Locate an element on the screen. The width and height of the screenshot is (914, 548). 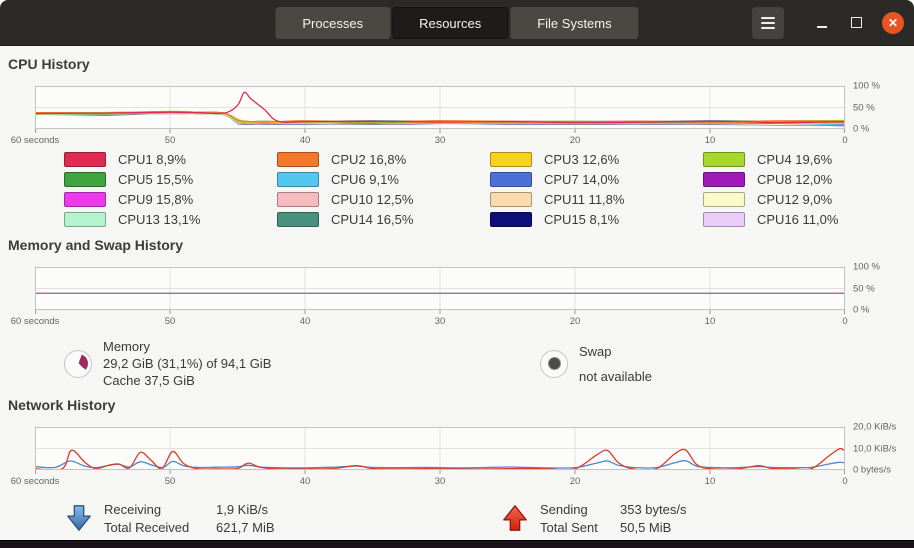
cpu-legend-item: CPU5 15,5% is located at coordinates (170, 179).